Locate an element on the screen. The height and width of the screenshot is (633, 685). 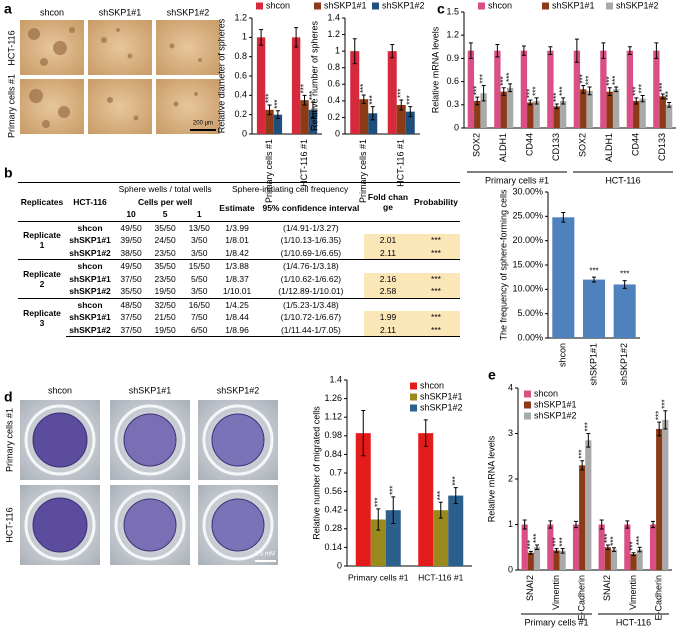
x-tick-label: SOX2 is located at coordinates (583, 145).